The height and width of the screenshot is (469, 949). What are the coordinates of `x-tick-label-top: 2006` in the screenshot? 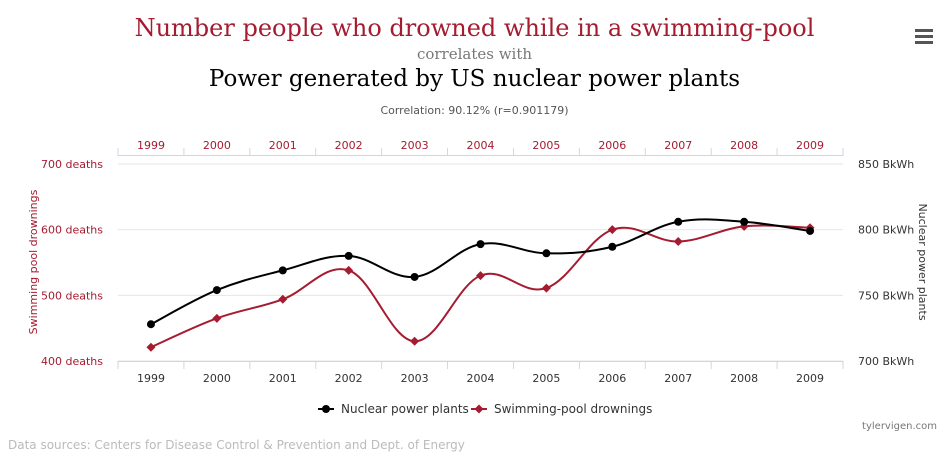 It's located at (612, 145).